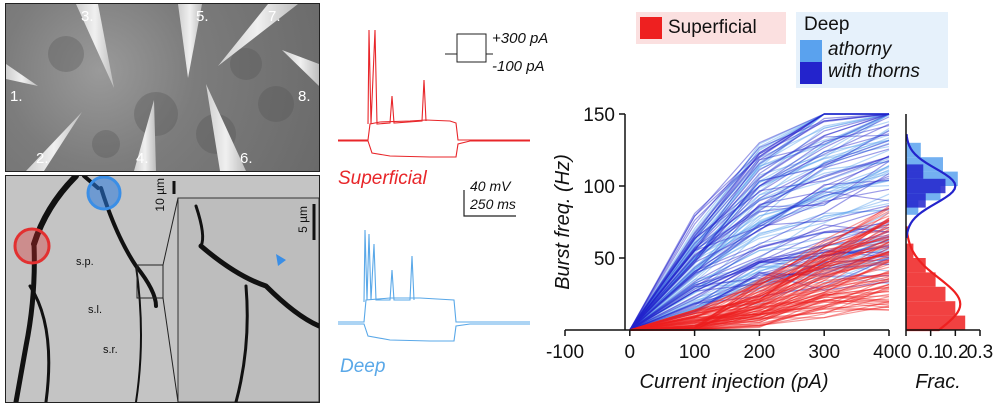  What do you see at coordinates (469, 48) in the screenshot?
I see `current-protocol-icon` at bounding box center [469, 48].